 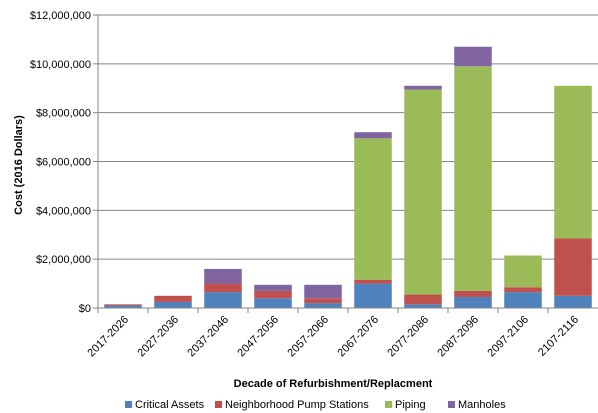 What do you see at coordinates (458, 337) in the screenshot?
I see `x-tick-label: 2087-2096` at bounding box center [458, 337].